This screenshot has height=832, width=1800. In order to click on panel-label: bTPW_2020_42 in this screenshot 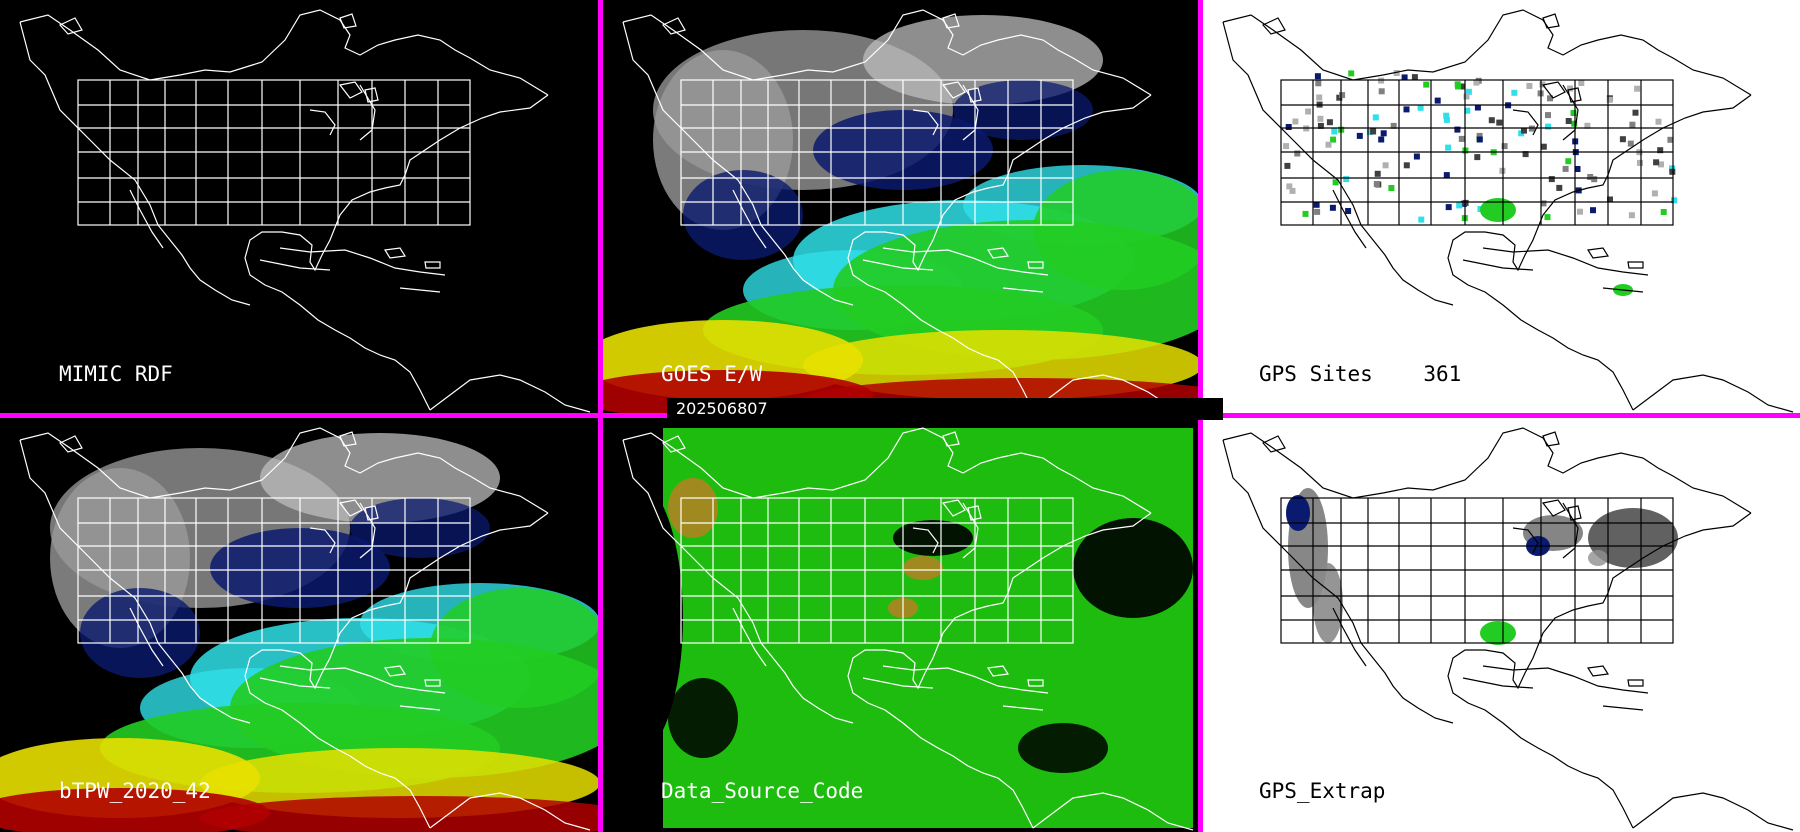, I will do `click(135, 791)`.